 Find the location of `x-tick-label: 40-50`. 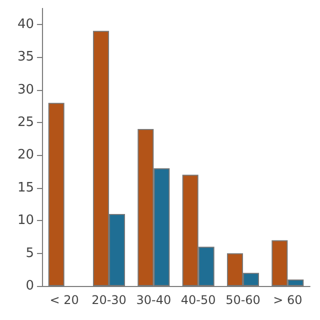

x-tick-label: 40-50 is located at coordinates (198, 300).